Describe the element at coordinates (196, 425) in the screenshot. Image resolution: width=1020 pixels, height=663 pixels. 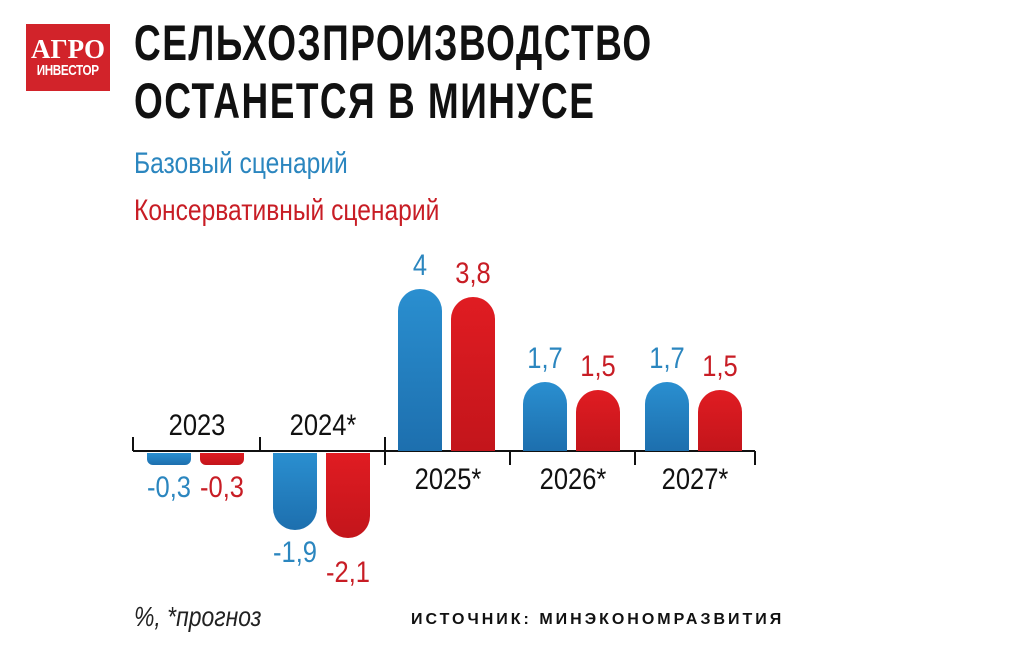
I see `category-label: 2023` at that location.